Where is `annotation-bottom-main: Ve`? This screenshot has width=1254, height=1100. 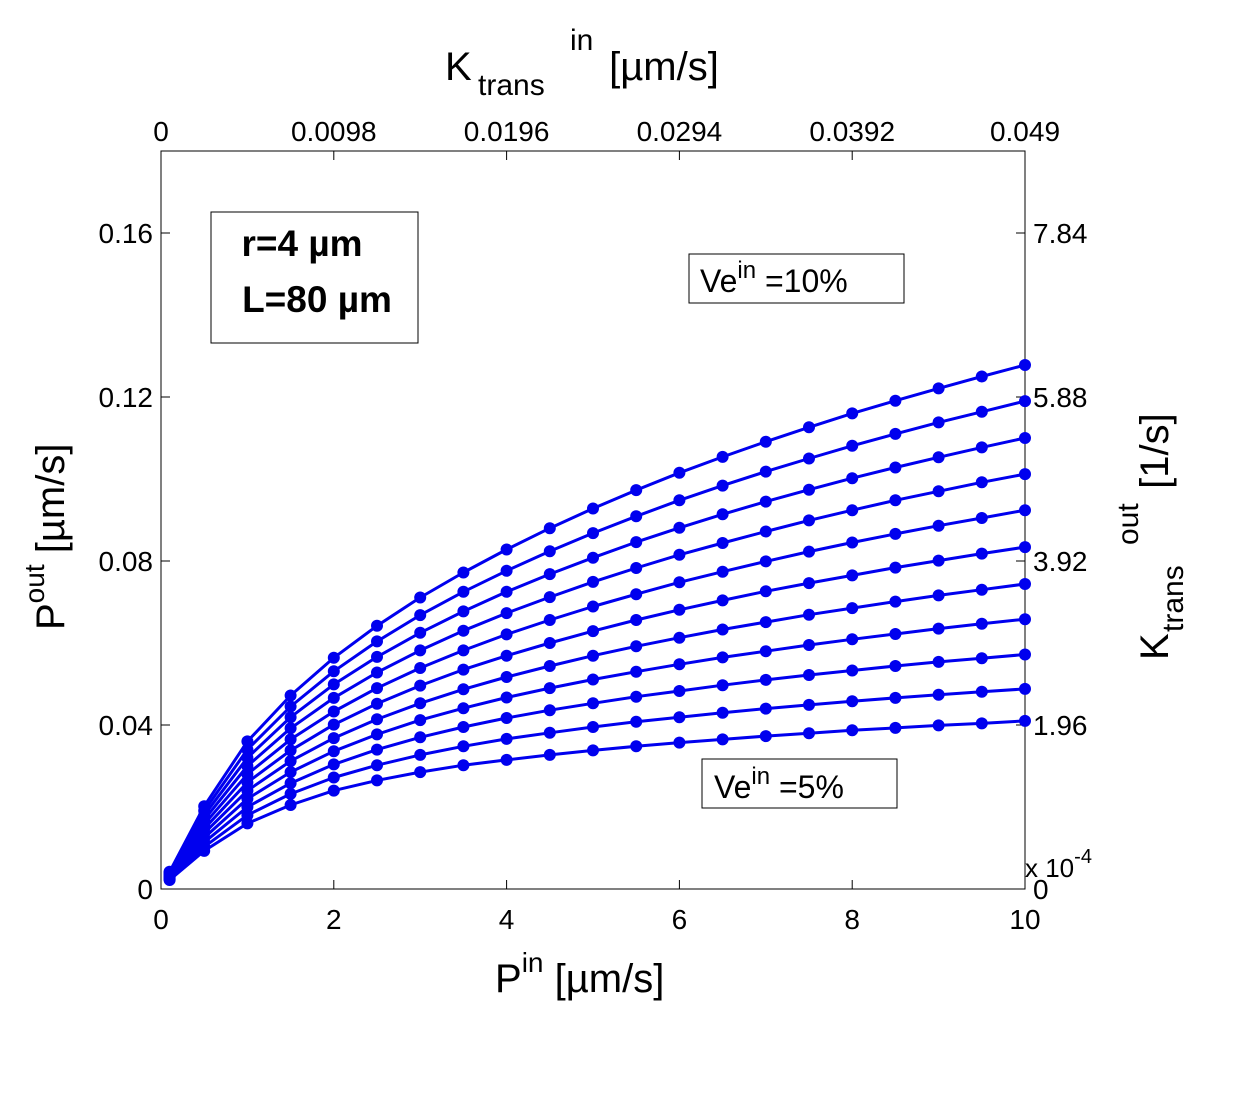
annotation-bottom-main: Ve is located at coordinates (732, 787).